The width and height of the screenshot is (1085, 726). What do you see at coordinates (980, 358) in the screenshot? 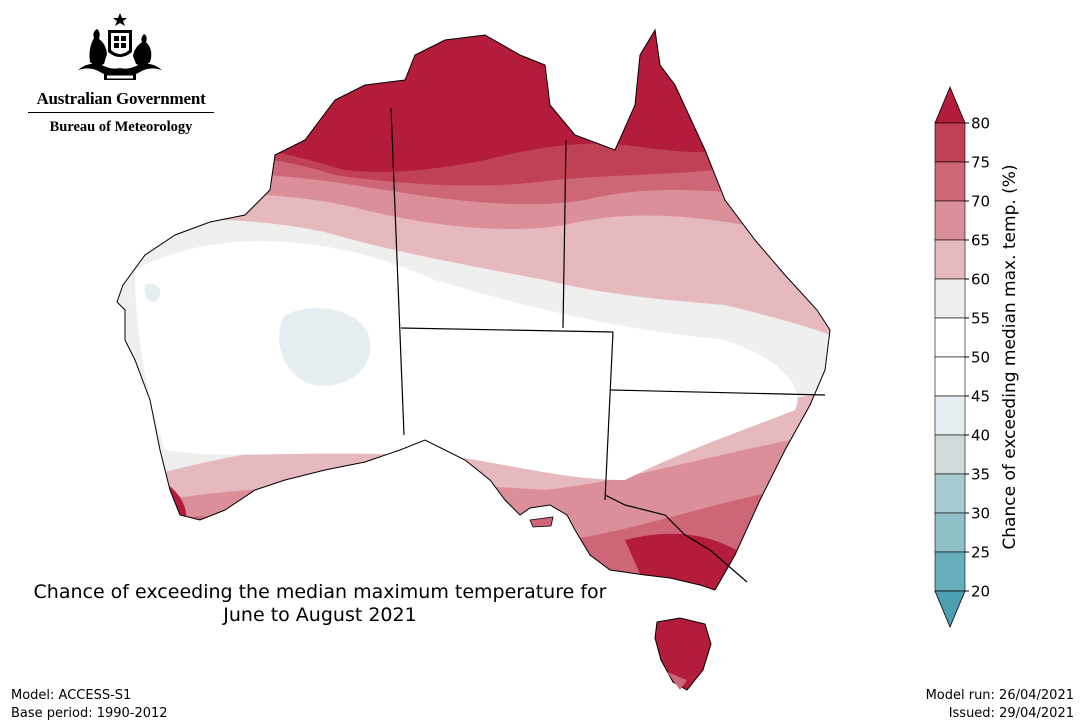
I see `colorbar-tick-label: 50` at bounding box center [980, 358].